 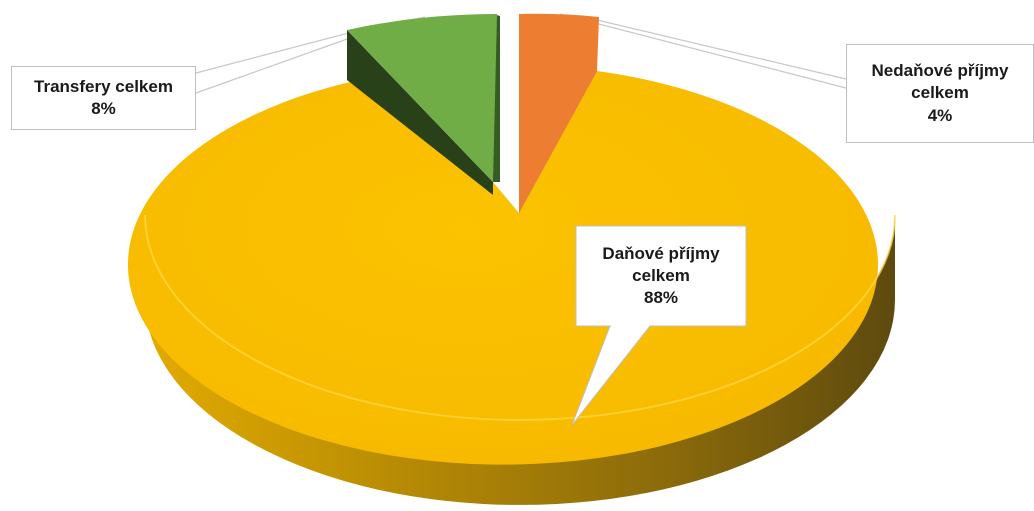 What do you see at coordinates (661, 298) in the screenshot?
I see `data-label-percent: 88%` at bounding box center [661, 298].